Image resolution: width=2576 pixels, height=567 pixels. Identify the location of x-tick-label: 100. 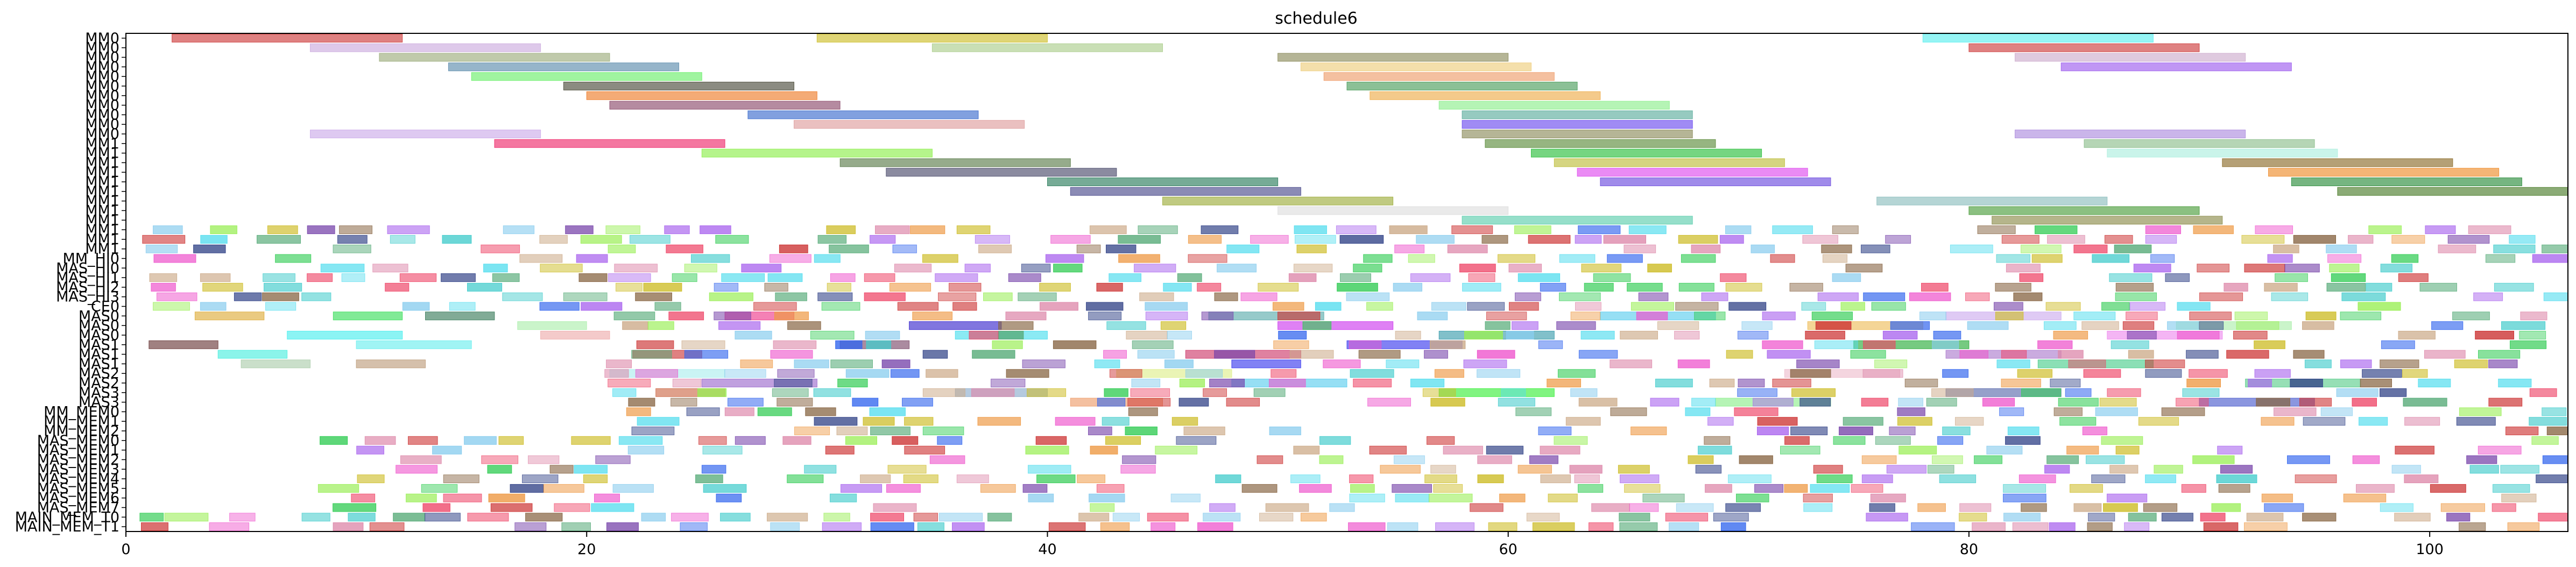
(2430, 549).